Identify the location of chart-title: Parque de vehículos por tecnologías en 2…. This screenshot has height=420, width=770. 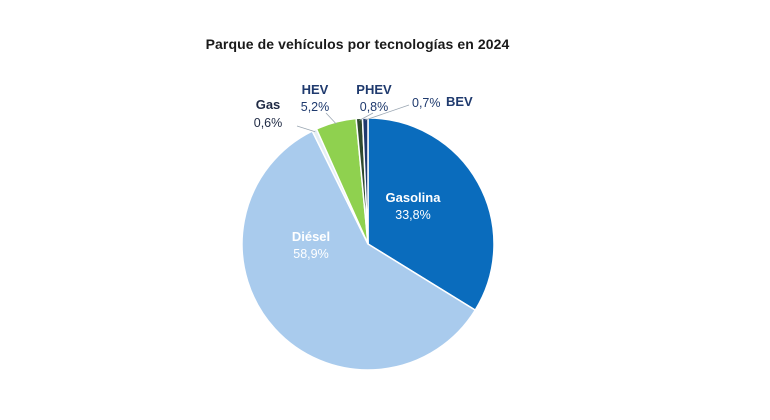
(357, 44).